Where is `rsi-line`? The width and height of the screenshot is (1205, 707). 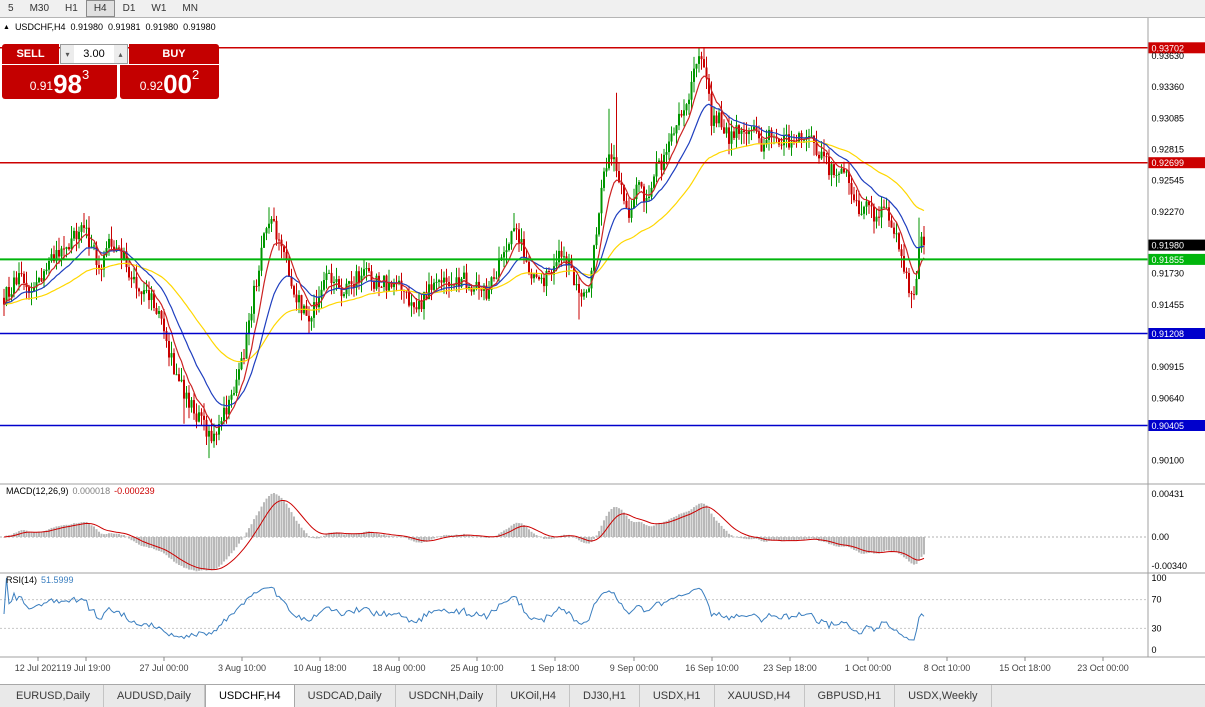 rsi-line is located at coordinates (464, 609).